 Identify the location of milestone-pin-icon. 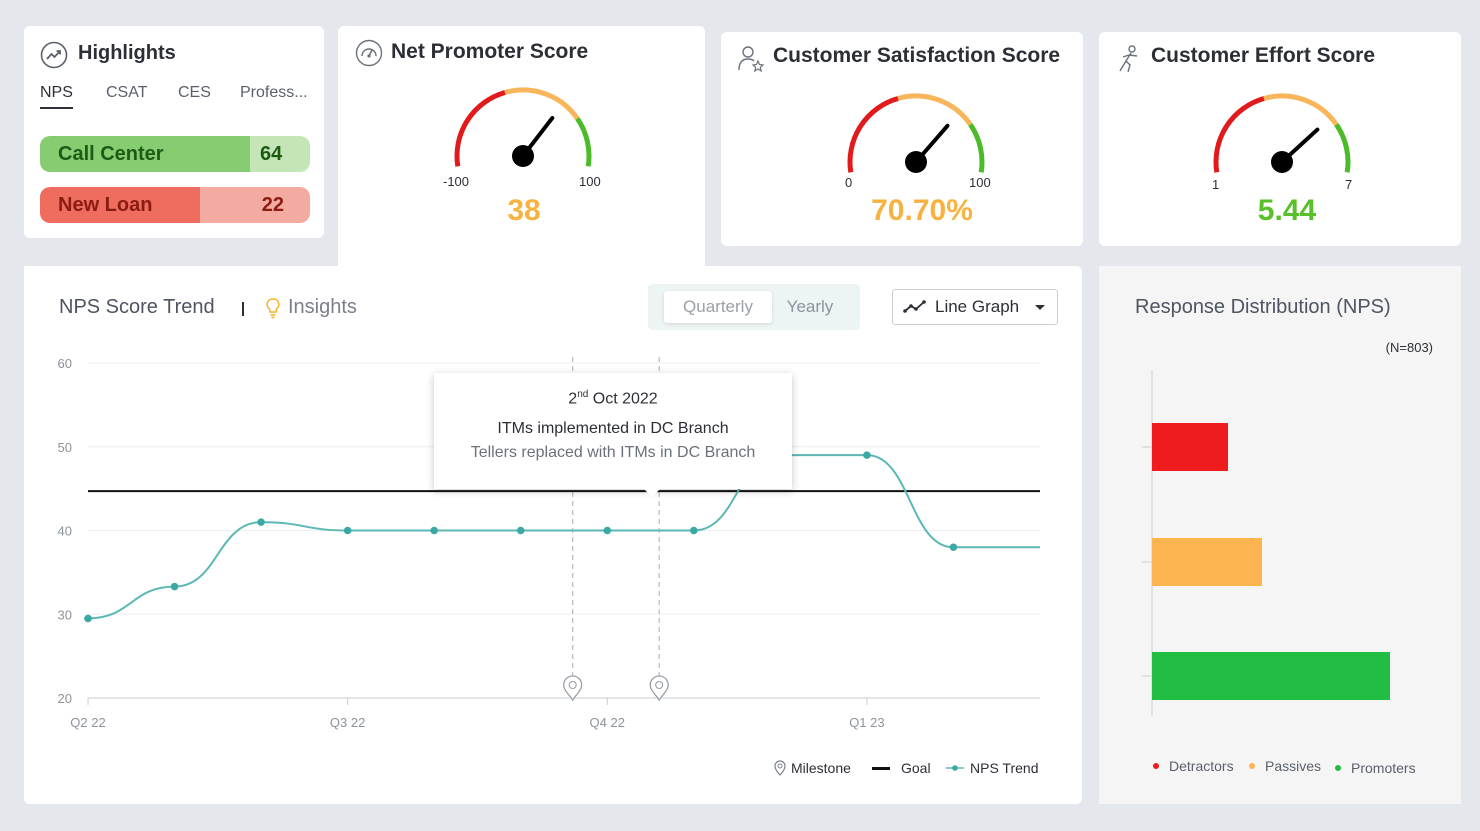
(780, 768).